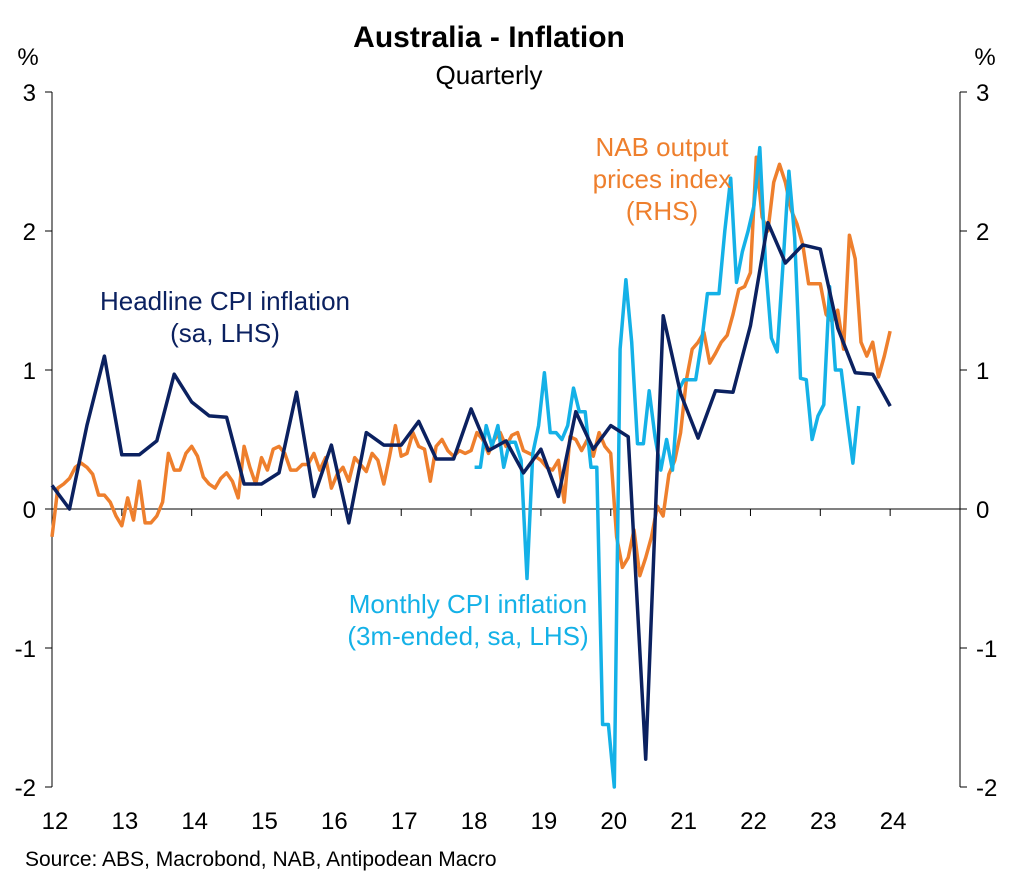 This screenshot has width=1011, height=875. I want to click on x-tick-label: 15, so click(264, 821).